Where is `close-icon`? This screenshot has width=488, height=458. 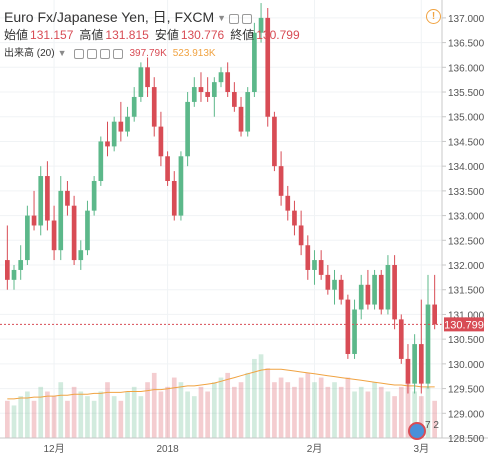 close-icon is located at coordinates (105, 53).